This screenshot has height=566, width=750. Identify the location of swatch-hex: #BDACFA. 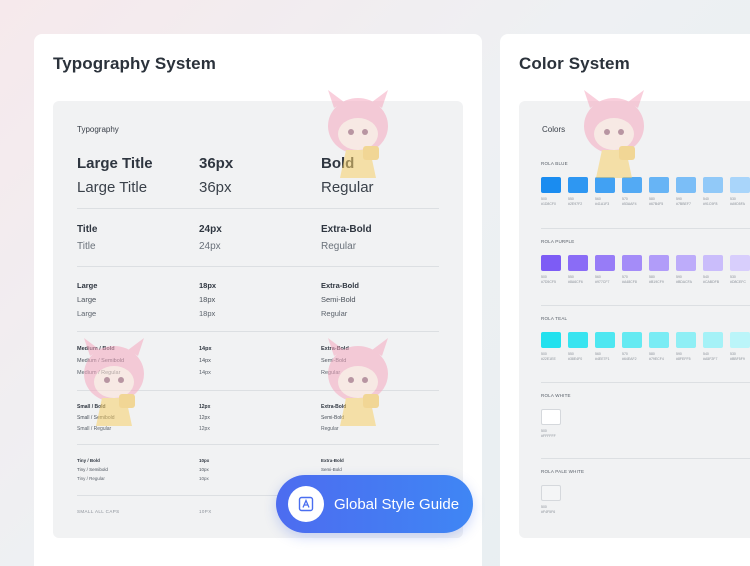
(684, 281).